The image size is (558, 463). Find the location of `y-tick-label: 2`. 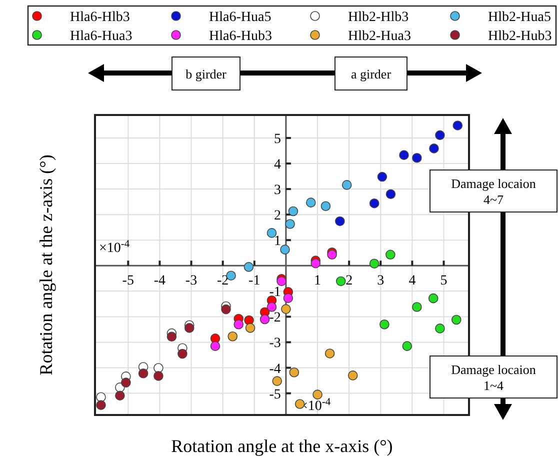

y-tick-label: 2 is located at coordinates (277, 216).